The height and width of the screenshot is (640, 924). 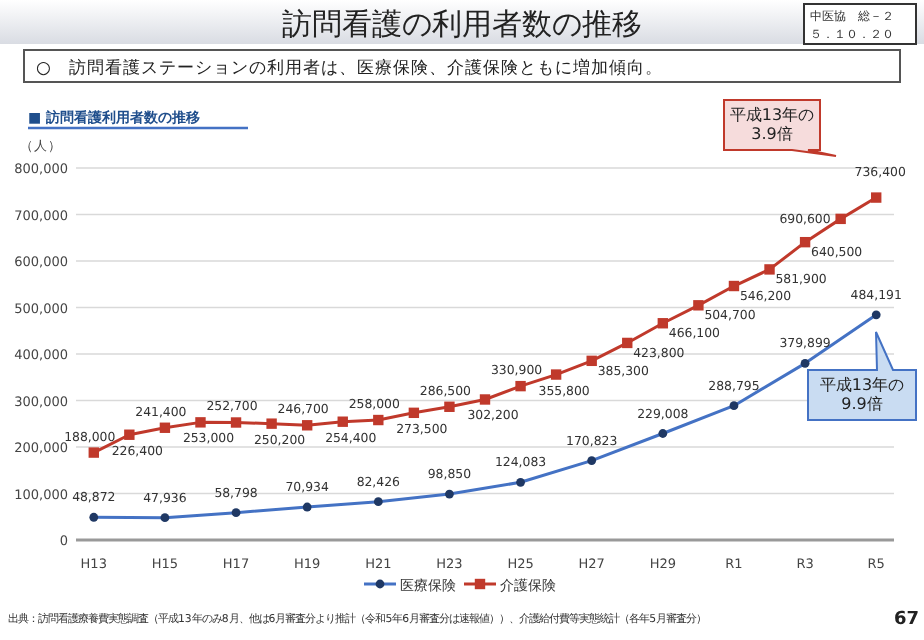 What do you see at coordinates (907, 620) in the screenshot?
I see `text: 67` at bounding box center [907, 620].